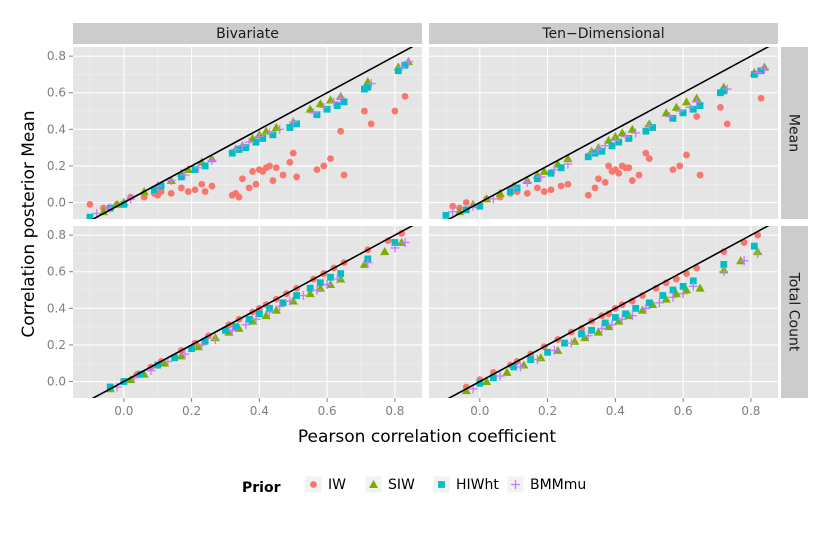  What do you see at coordinates (337, 485) in the screenshot?
I see `legend-label: IW` at bounding box center [337, 485].